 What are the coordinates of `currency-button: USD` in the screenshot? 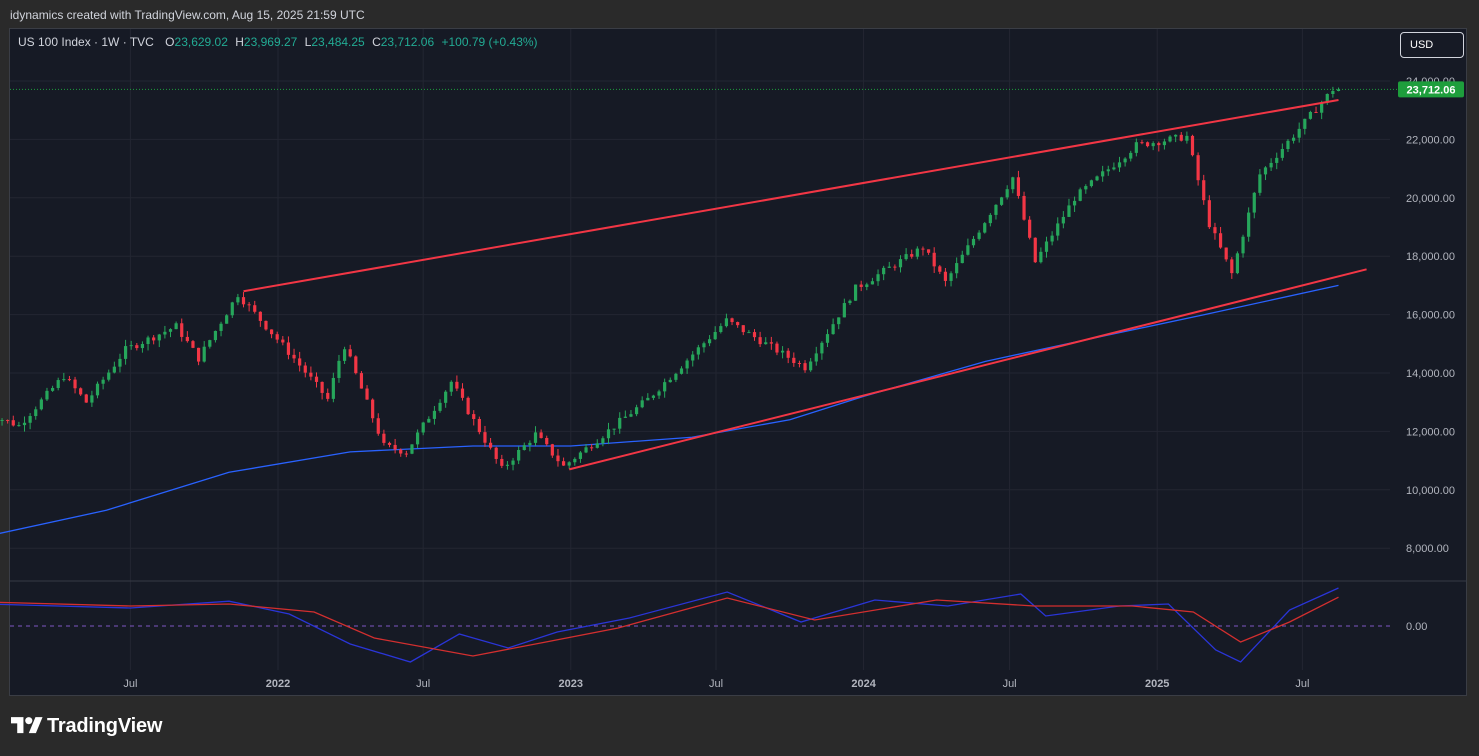 It's located at (1432, 45).